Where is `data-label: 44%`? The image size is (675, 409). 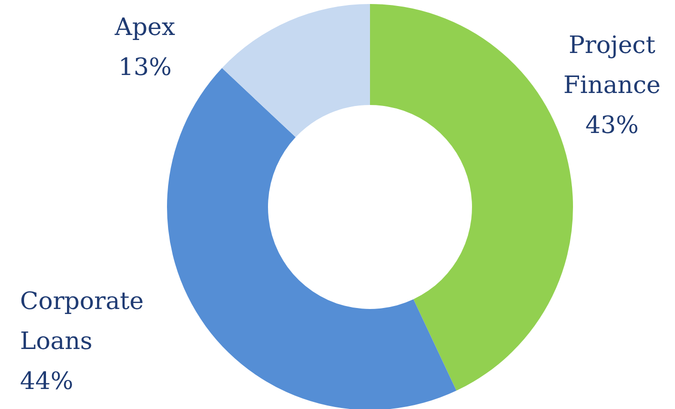
data-label: 44% is located at coordinates (47, 381).